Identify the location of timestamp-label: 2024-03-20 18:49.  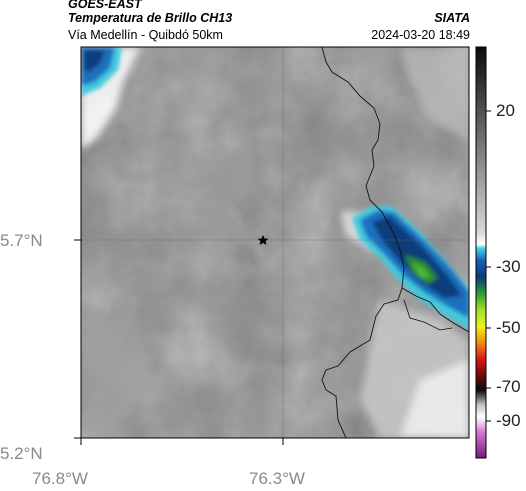
(420, 35).